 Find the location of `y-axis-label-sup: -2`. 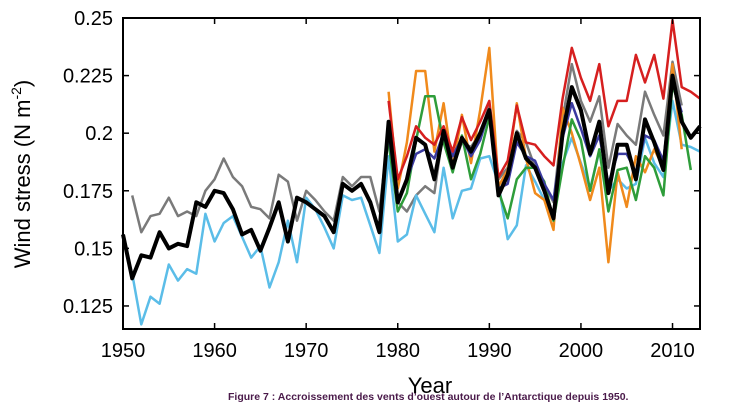

y-axis-label-sup: -2 is located at coordinates (16, 93).